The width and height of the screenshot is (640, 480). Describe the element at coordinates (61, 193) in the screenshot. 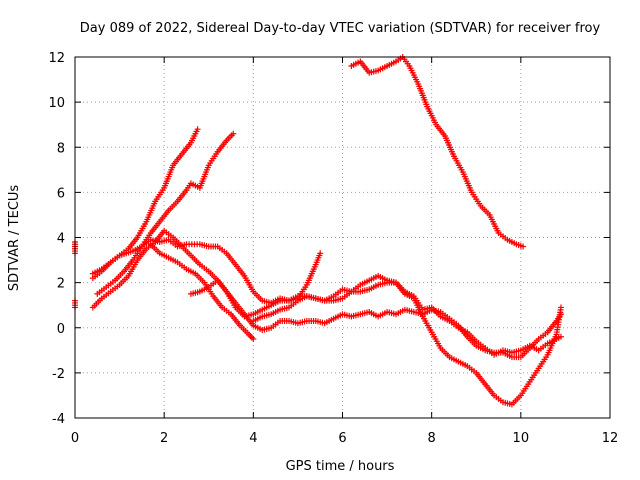

I see `y-tick-label: 6` at that location.